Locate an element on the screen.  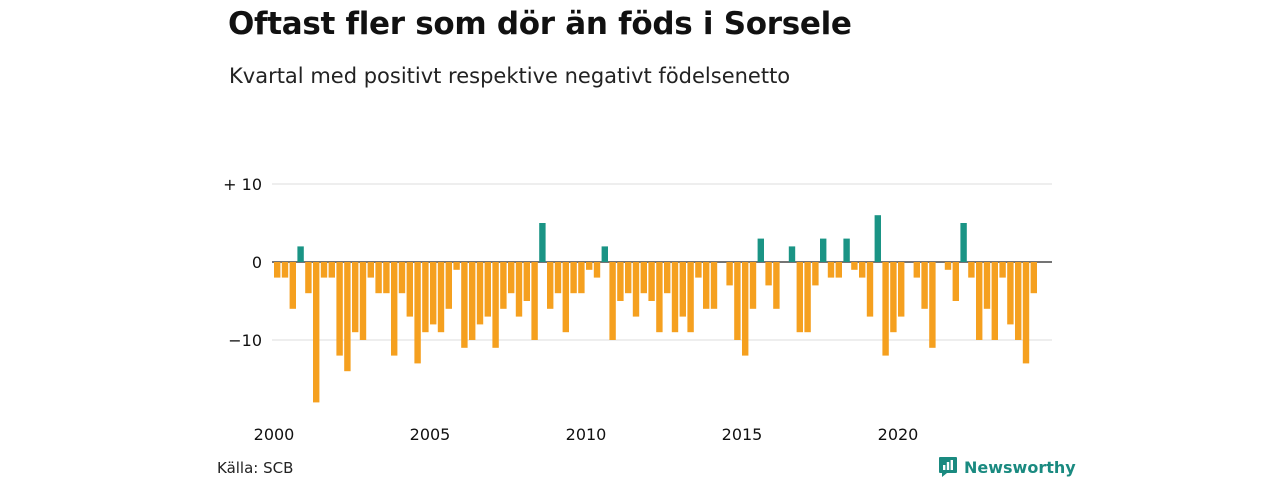
y-tick-label: −10 is located at coordinates (245, 340).